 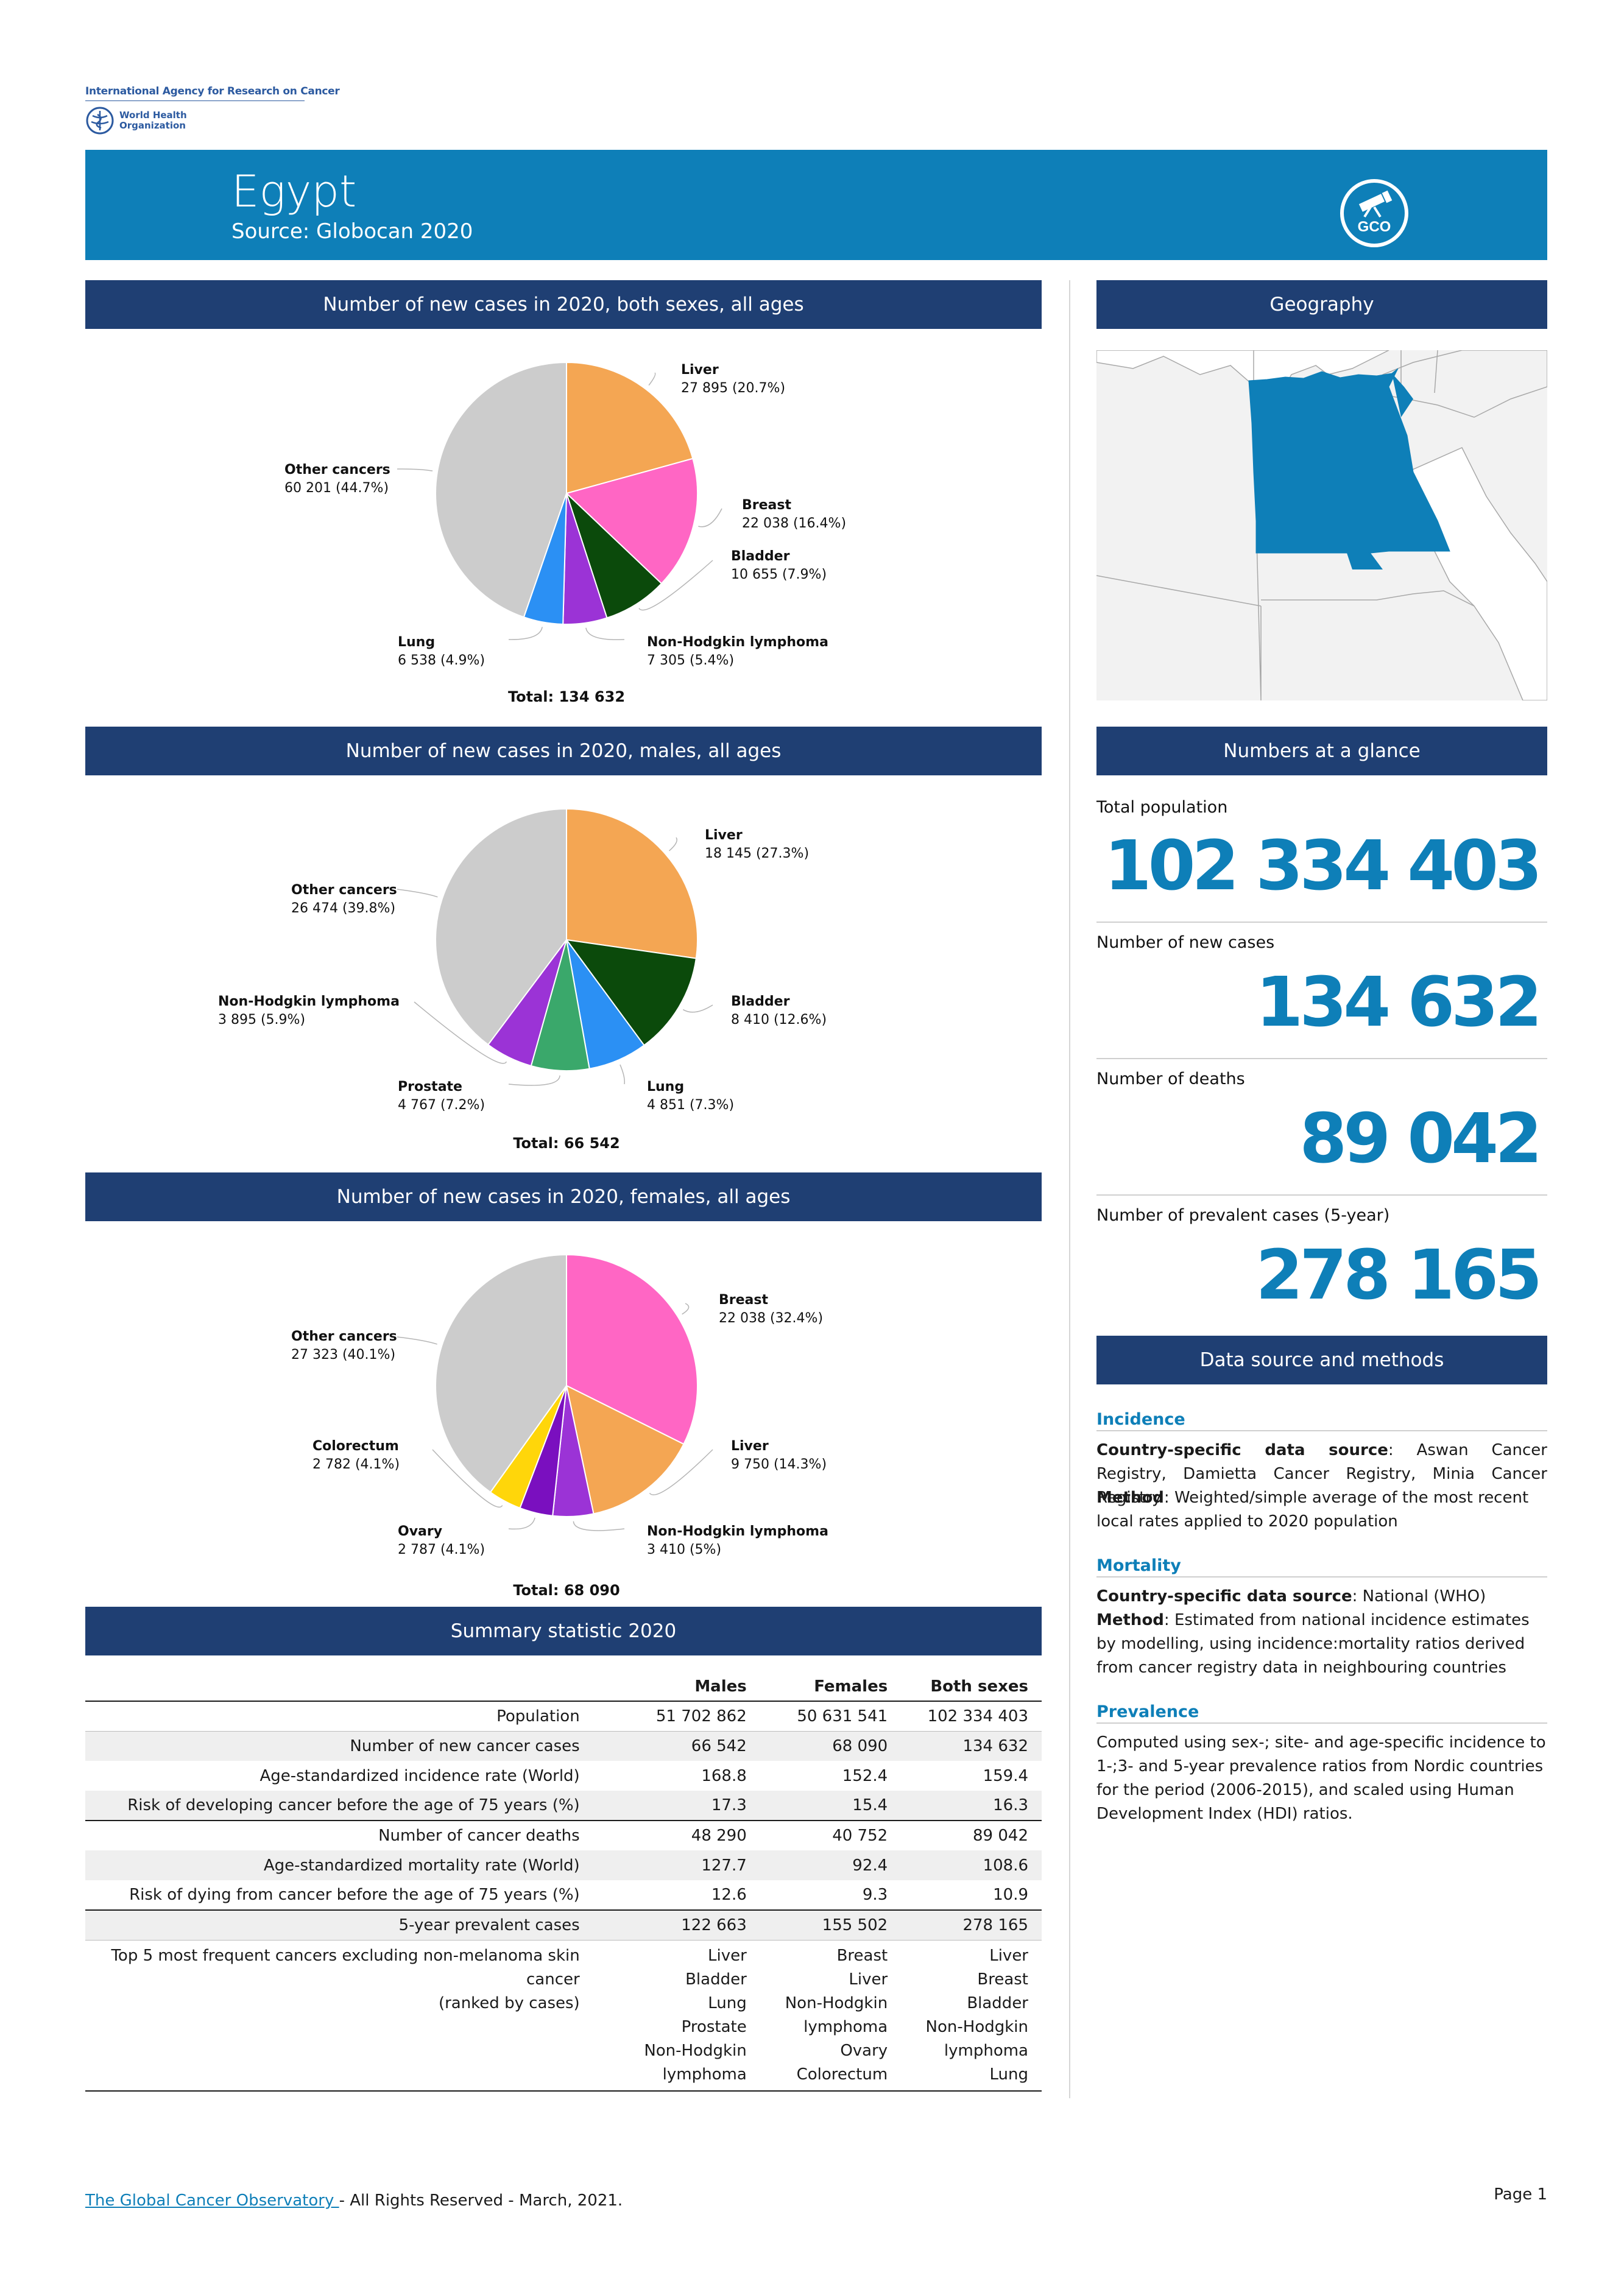 What do you see at coordinates (851, 1686) in the screenshot?
I see `col-females: Females` at bounding box center [851, 1686].